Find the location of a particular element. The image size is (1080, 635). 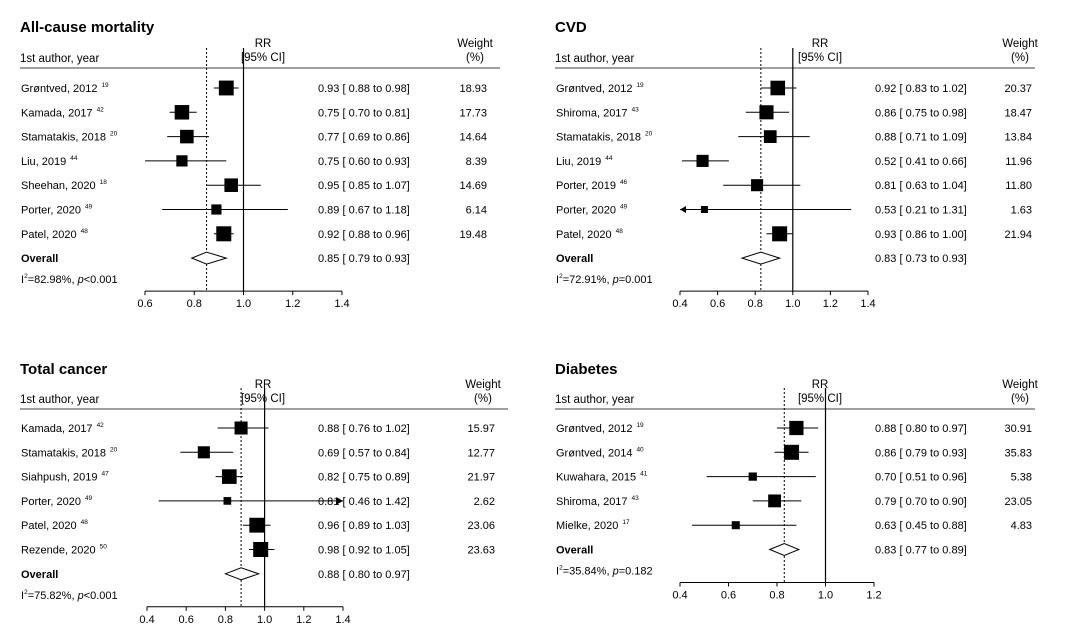

x-tick-label: 1.2 is located at coordinates (830, 304).